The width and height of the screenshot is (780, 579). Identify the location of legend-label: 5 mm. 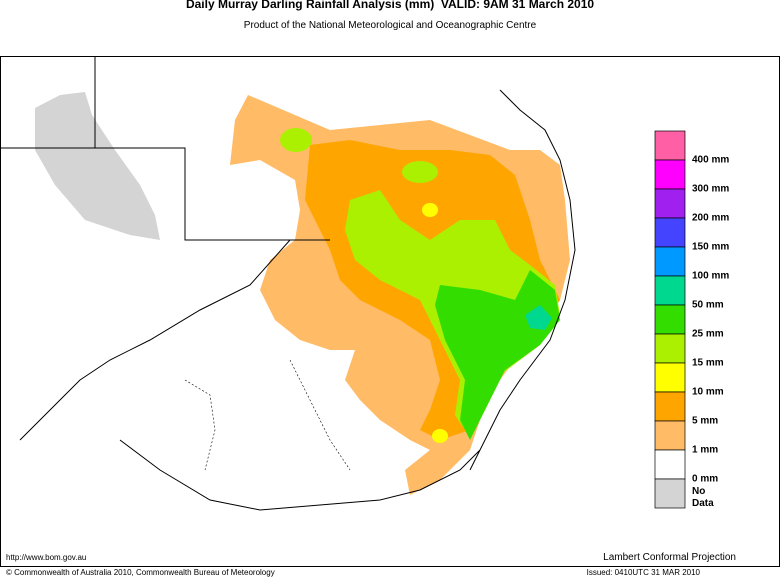
(705, 421).